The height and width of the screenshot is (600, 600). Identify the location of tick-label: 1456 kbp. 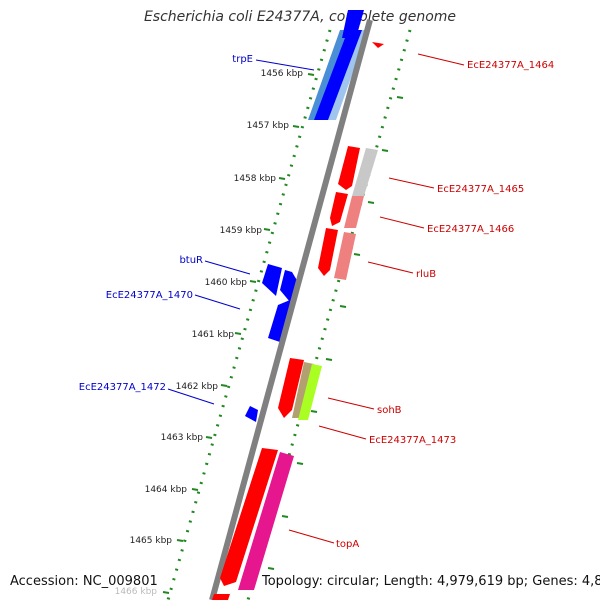
(282, 74).